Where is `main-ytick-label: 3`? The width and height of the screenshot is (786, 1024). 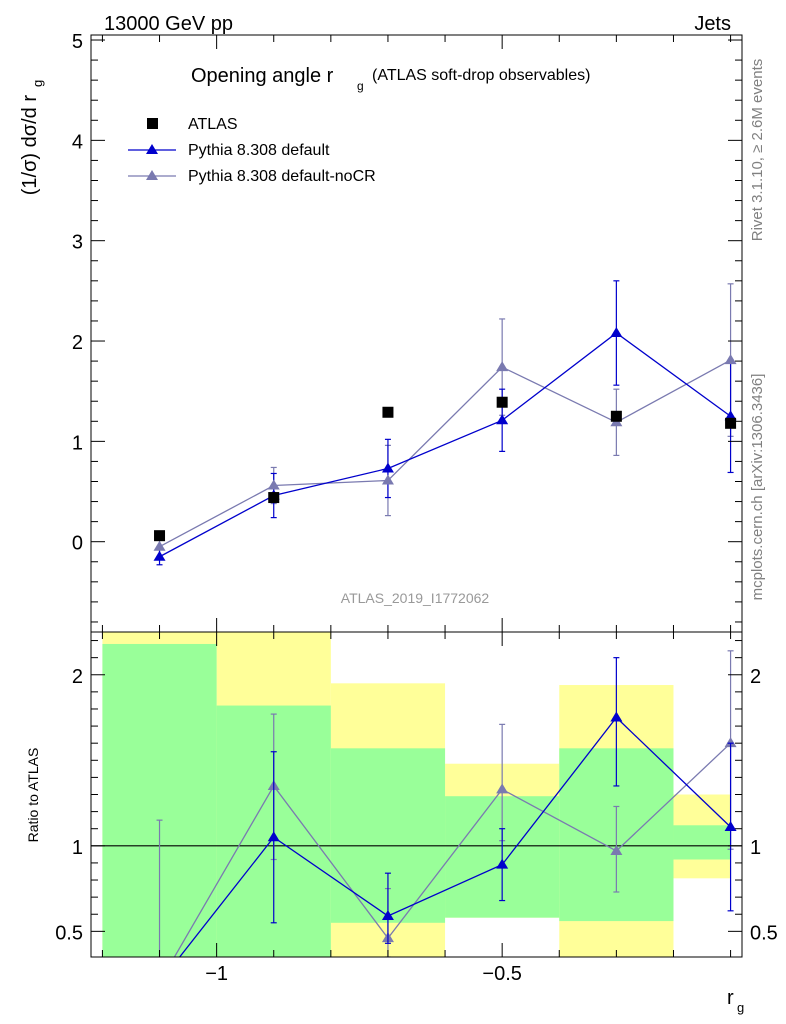
main-ytick-label: 3 is located at coordinates (77, 243).